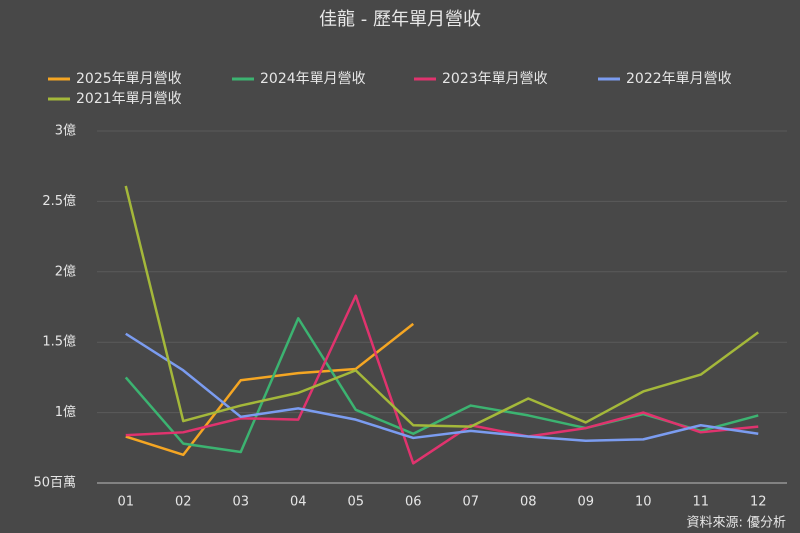  What do you see at coordinates (129, 99) in the screenshot?
I see `legend-label: 2021年單月營收` at bounding box center [129, 99].